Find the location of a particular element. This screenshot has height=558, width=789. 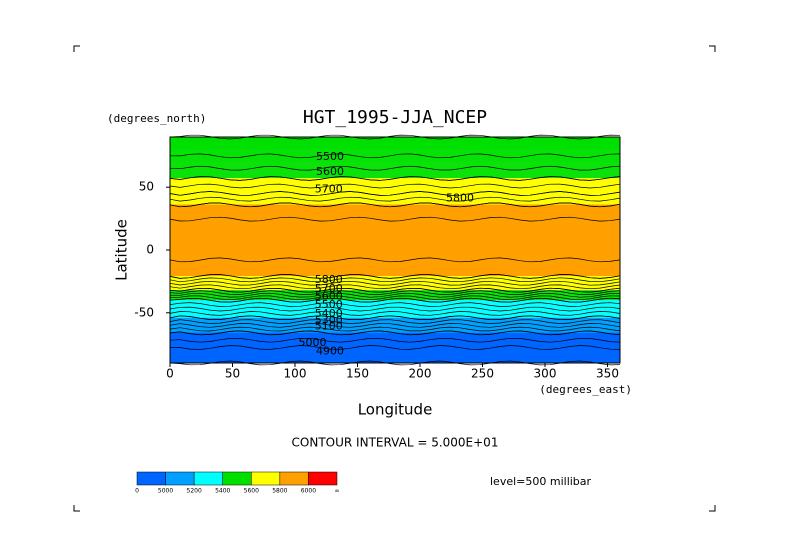

x-tick-label: 200 is located at coordinates (420, 374).